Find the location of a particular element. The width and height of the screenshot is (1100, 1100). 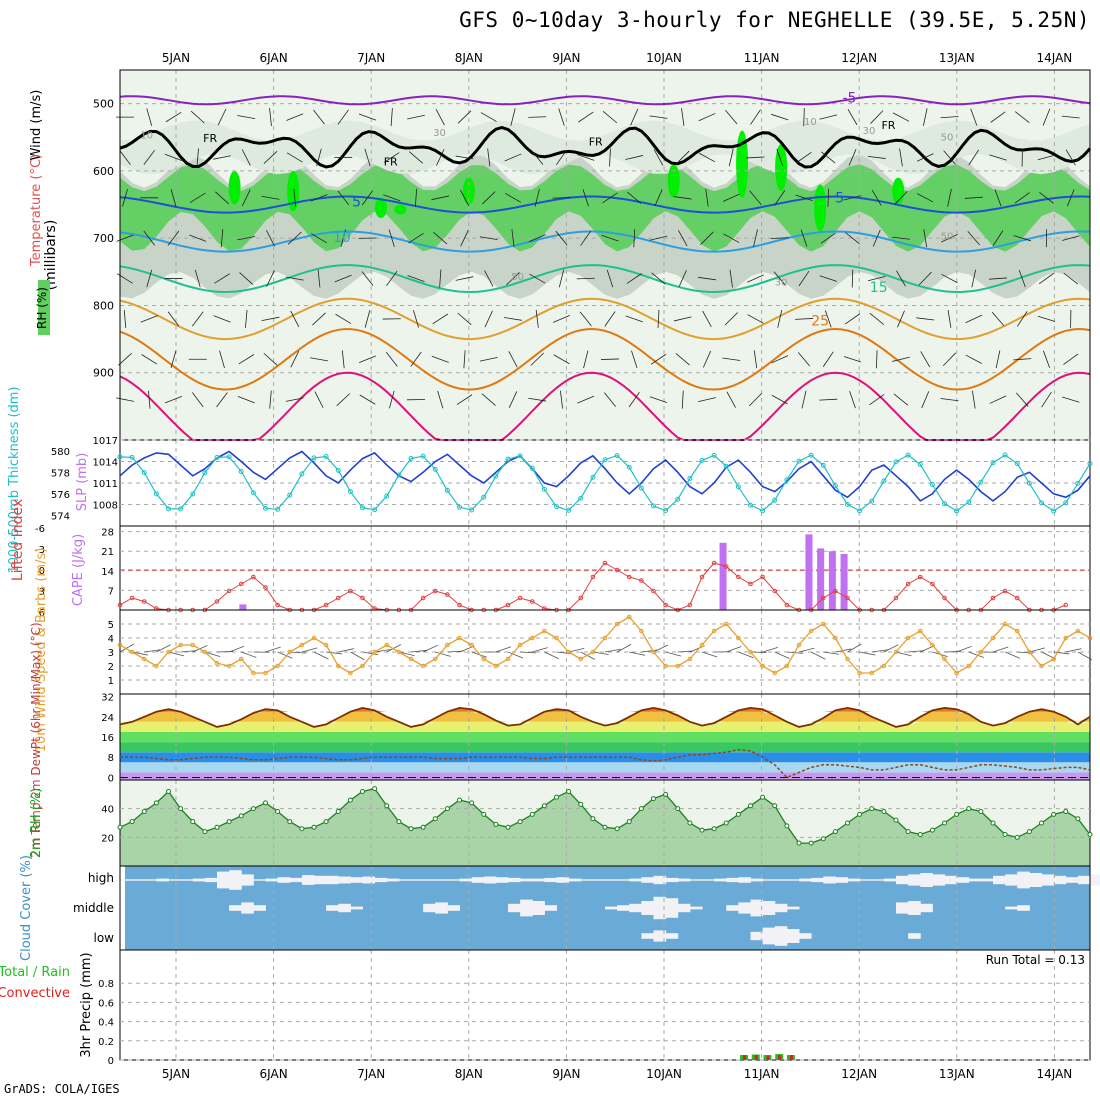

ytick-temp: 0 is located at coordinates (111, 778).